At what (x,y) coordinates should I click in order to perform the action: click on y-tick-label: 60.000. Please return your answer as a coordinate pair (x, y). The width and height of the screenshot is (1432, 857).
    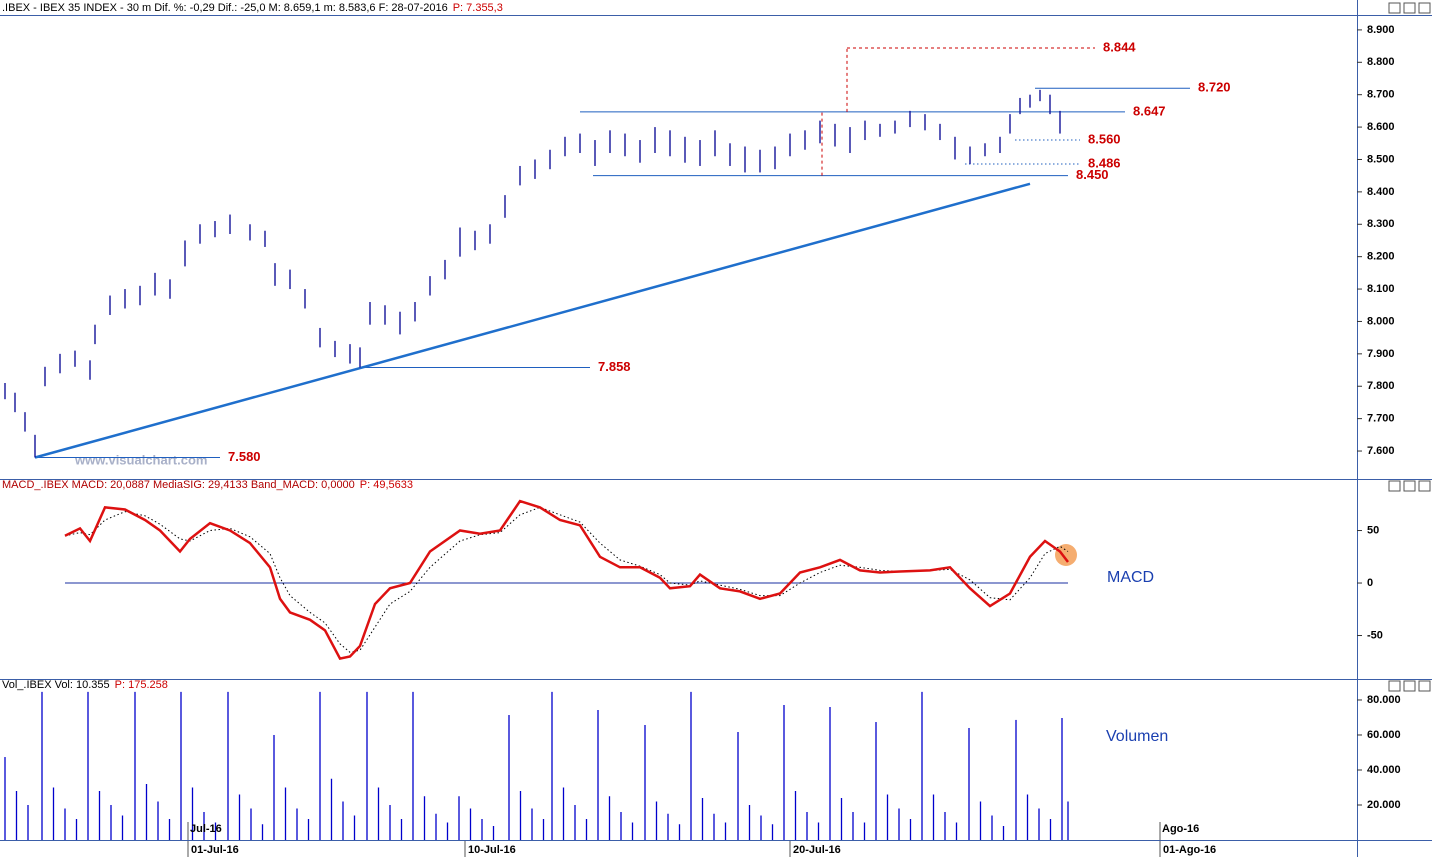
    Looking at the image, I should click on (1384, 735).